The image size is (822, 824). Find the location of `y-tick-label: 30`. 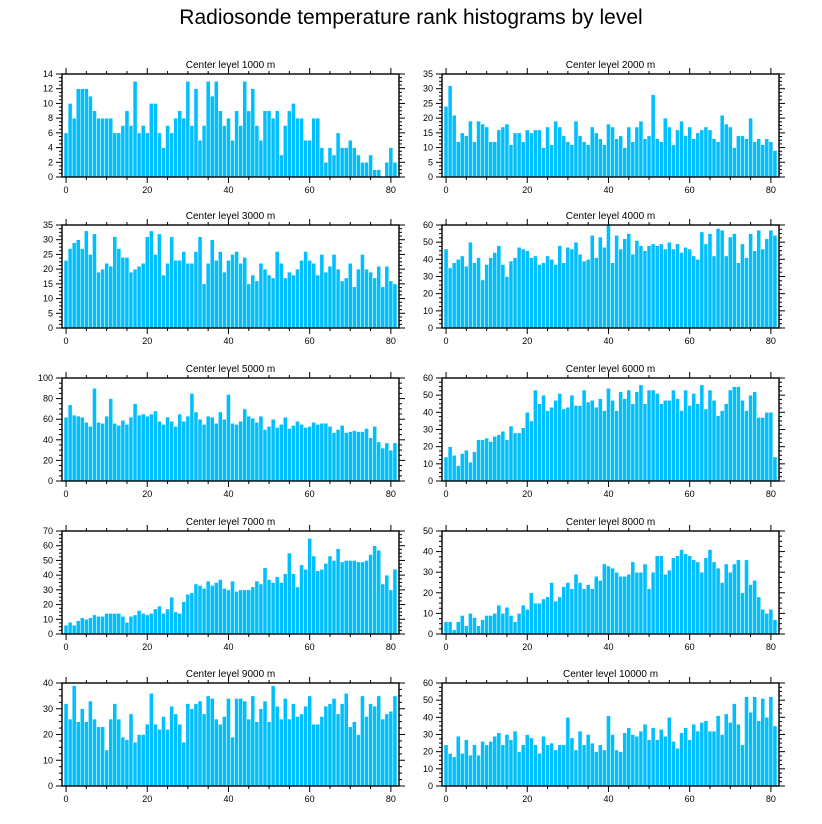

y-tick-label: 30 is located at coordinates (48, 709).